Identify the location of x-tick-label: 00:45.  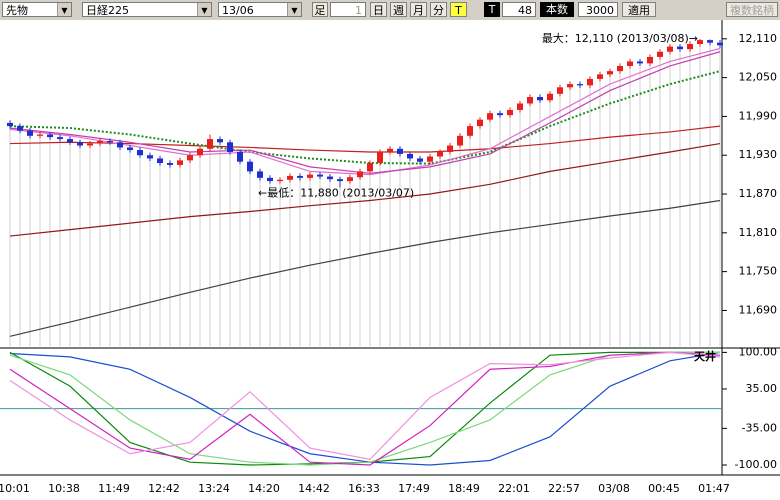
(664, 488).